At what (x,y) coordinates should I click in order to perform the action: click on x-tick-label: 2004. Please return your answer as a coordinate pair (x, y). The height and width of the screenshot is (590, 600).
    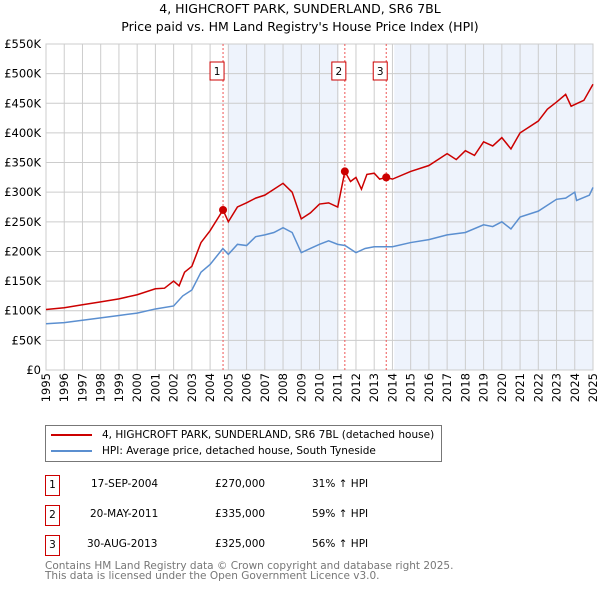
    Looking at the image, I should click on (210, 387).